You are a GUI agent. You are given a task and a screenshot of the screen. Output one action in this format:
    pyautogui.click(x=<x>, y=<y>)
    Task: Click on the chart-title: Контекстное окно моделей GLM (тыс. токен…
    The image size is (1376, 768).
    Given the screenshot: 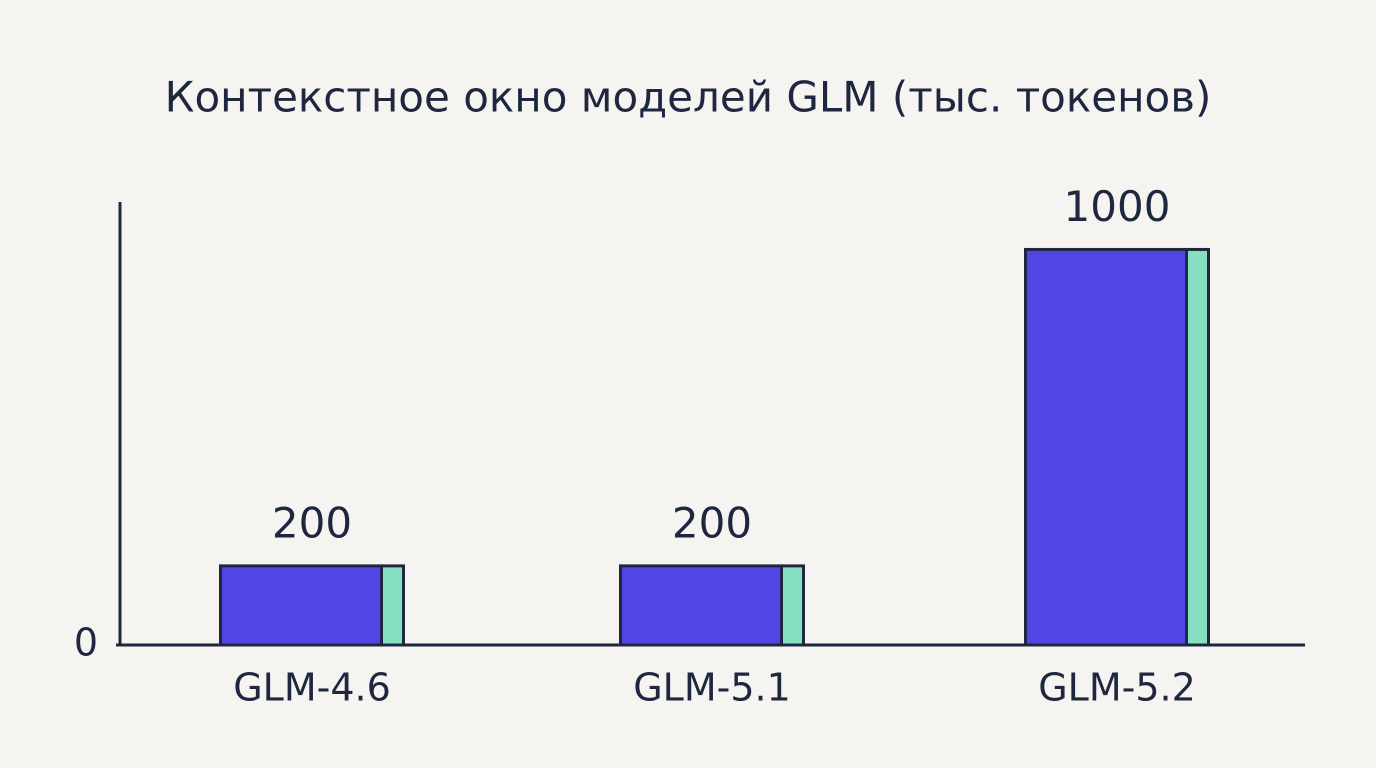 What is the action you would take?
    pyautogui.click(x=688, y=97)
    